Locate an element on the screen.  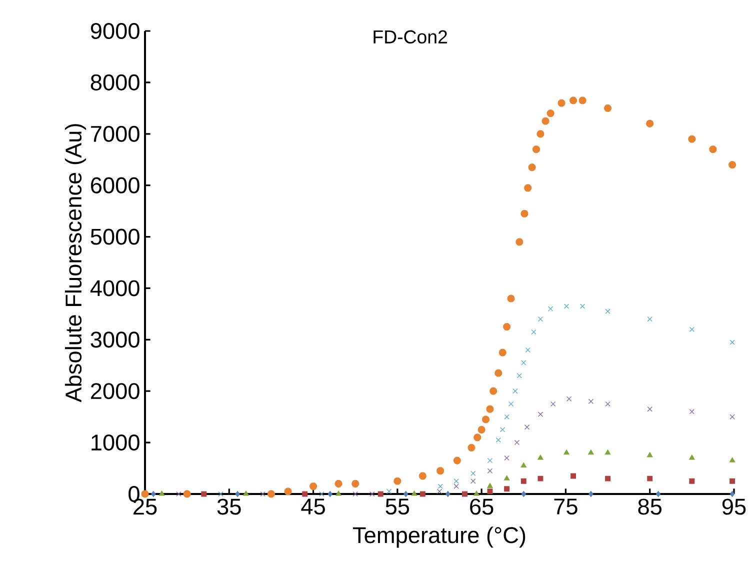
x-tick-label: 65 is located at coordinates (482, 506).